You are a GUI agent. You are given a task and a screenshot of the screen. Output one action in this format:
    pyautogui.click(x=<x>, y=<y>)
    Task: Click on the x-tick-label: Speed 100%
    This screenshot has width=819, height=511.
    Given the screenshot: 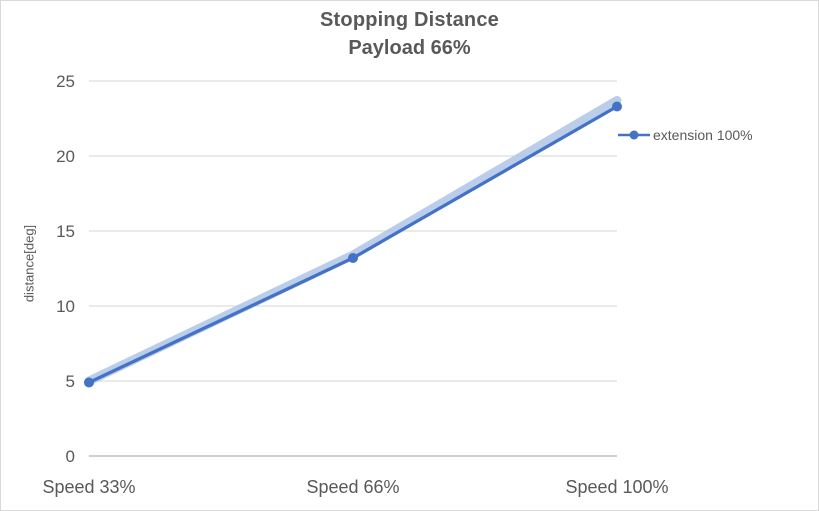 What is the action you would take?
    pyautogui.click(x=616, y=487)
    